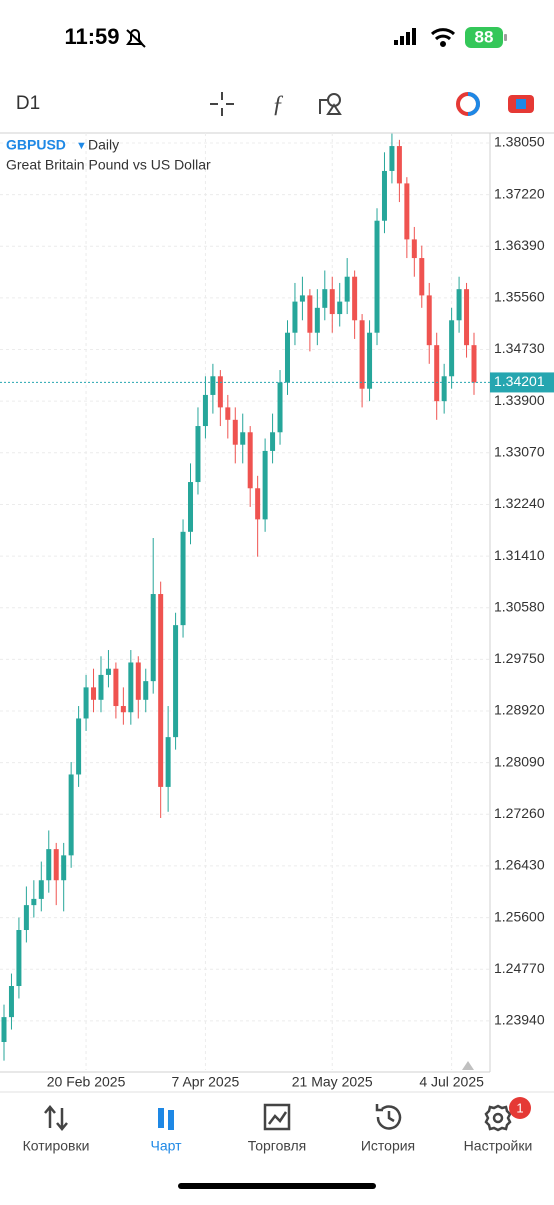  Describe the element at coordinates (521, 104) in the screenshot. I see `account-button` at that location.